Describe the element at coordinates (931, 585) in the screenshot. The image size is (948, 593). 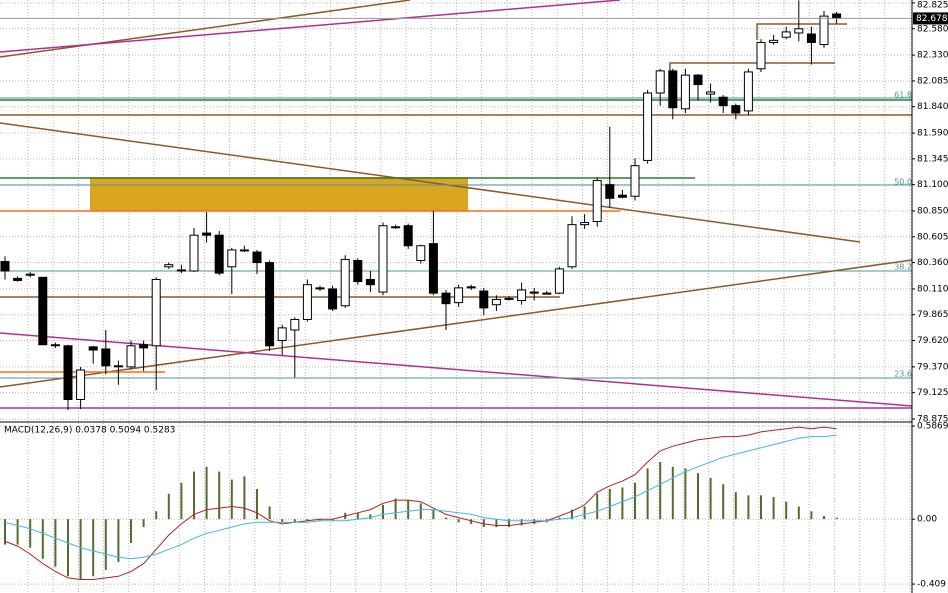
I see `y-tick-label: -0.409` at that location.